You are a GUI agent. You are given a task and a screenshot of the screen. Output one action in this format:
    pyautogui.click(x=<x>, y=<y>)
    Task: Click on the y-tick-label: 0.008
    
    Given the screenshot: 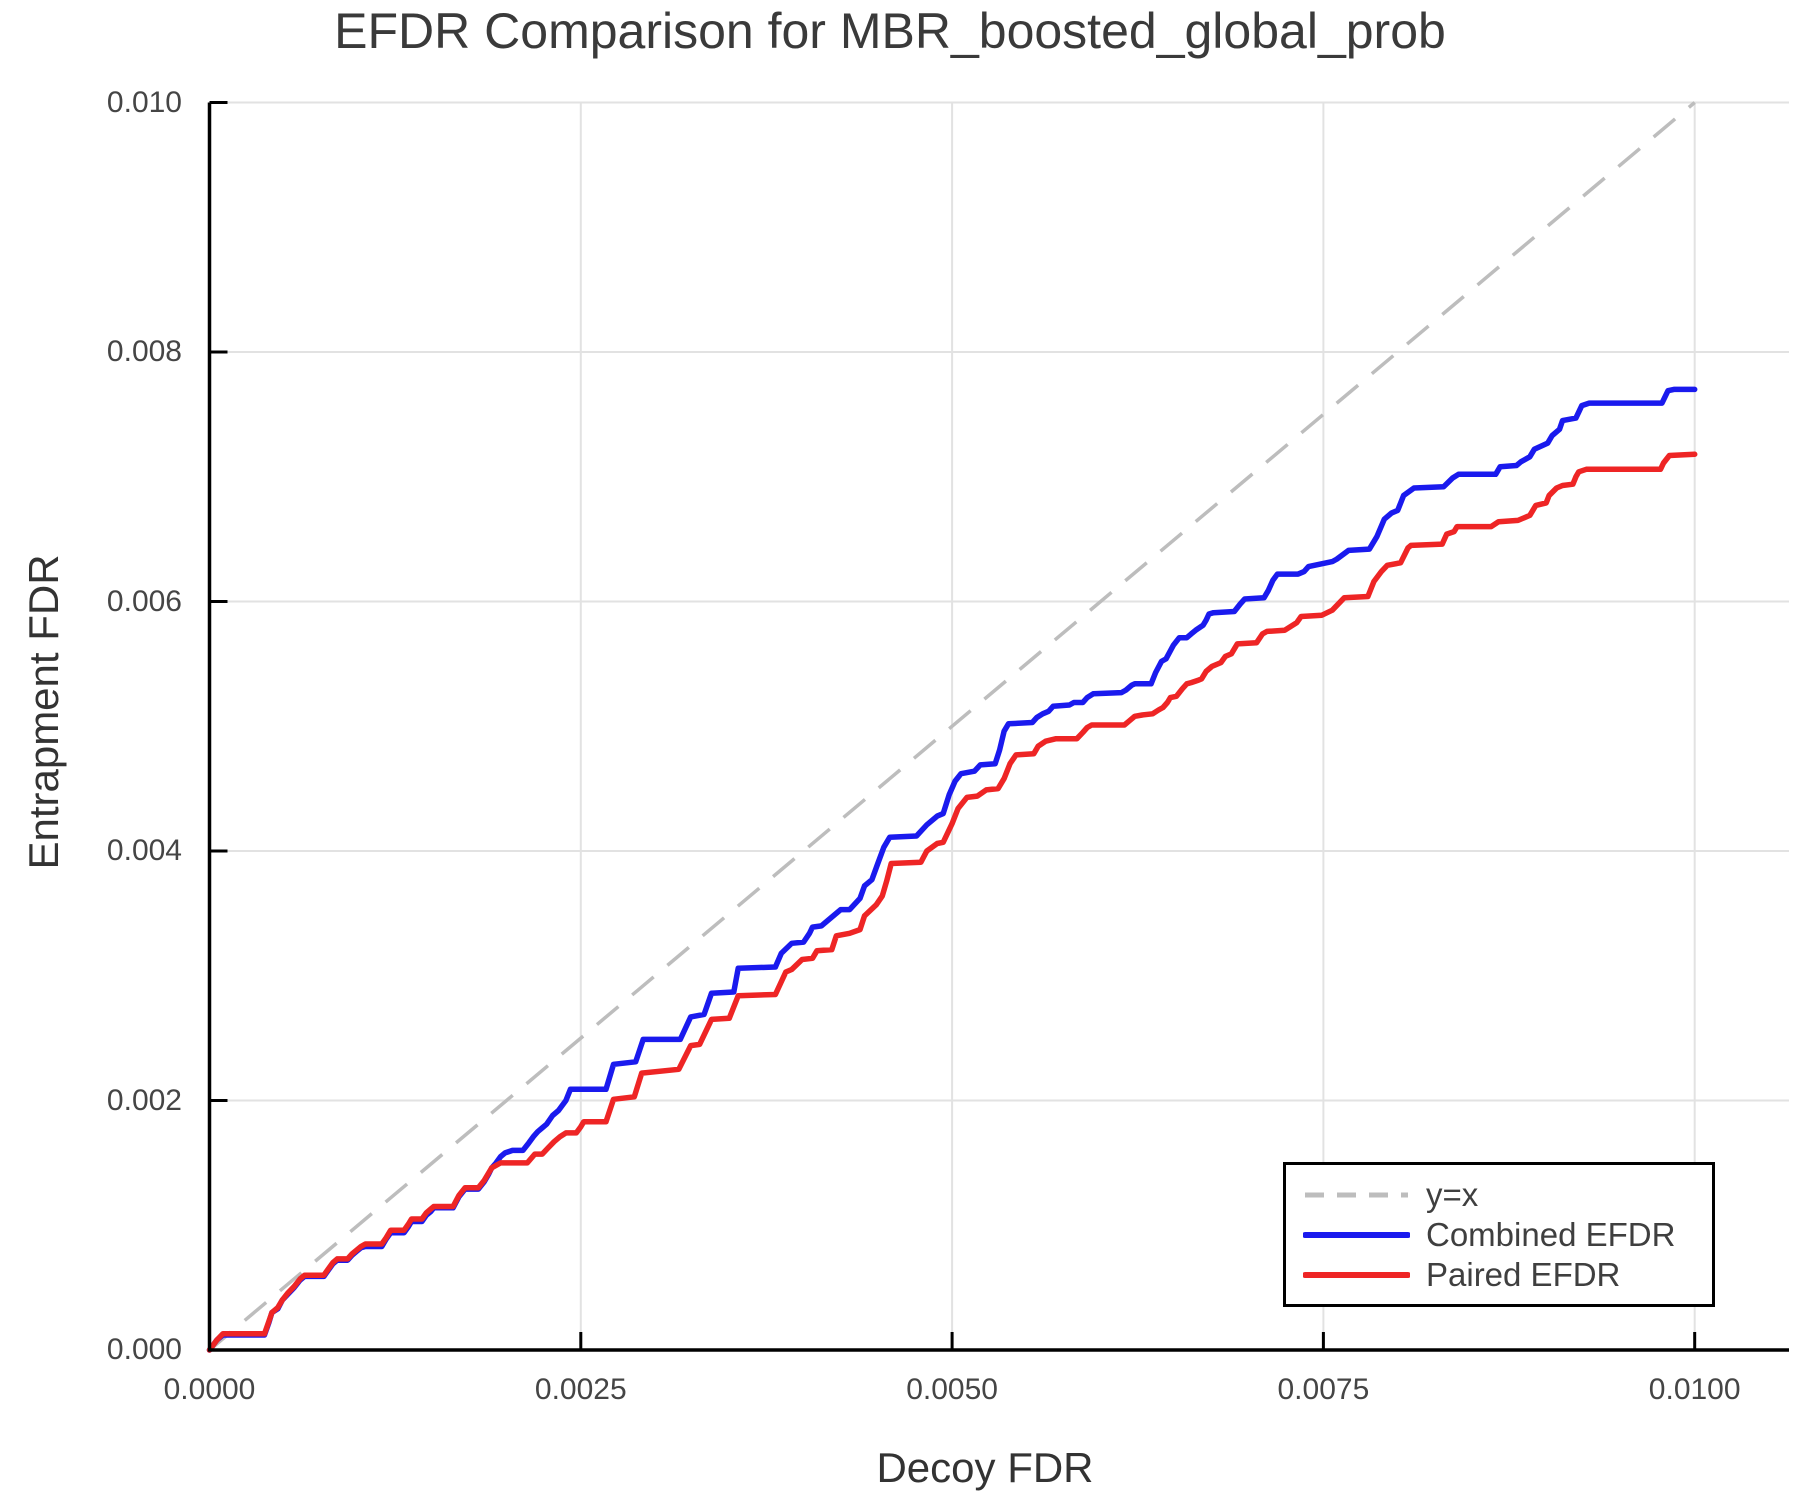 What is the action you would take?
    pyautogui.click(x=144, y=351)
    